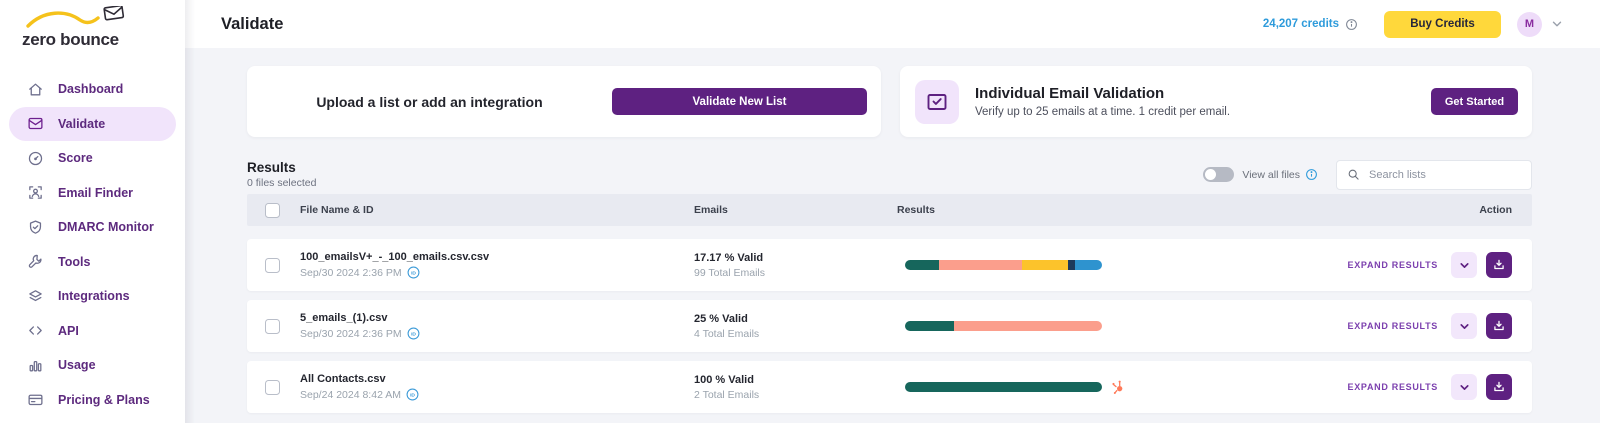 This screenshot has height=423, width=1600. What do you see at coordinates (337, 210) in the screenshot?
I see `column-header-file: File Name & ID` at bounding box center [337, 210].